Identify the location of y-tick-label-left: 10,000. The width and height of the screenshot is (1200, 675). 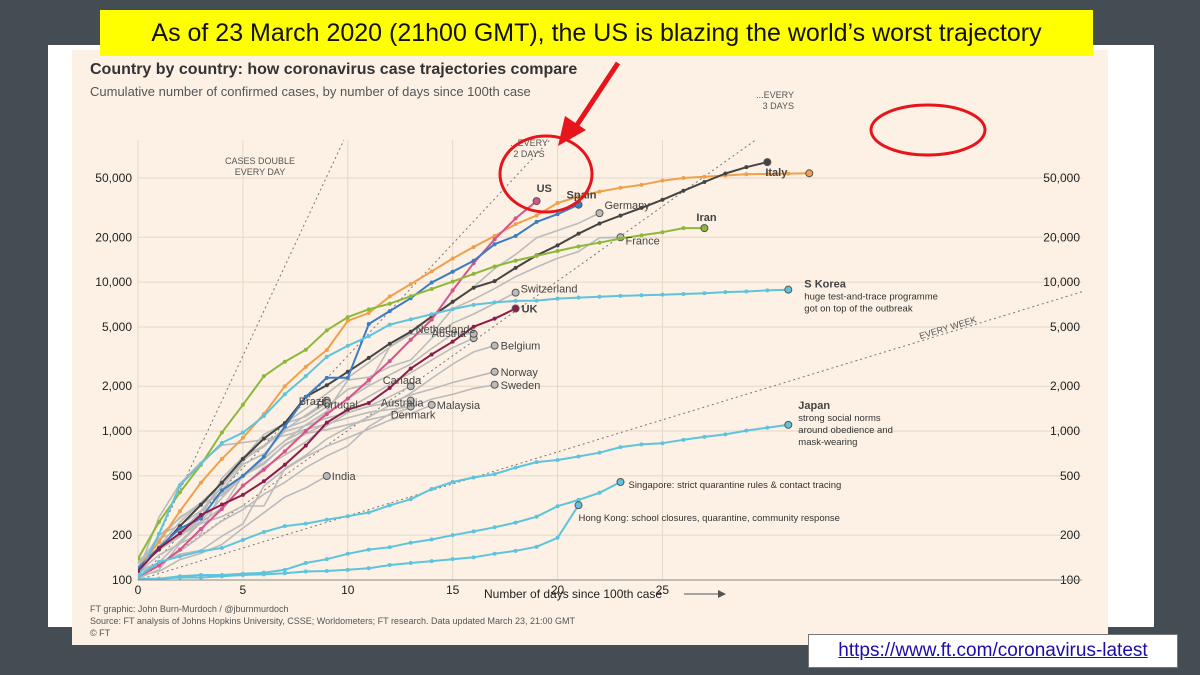
(113, 282).